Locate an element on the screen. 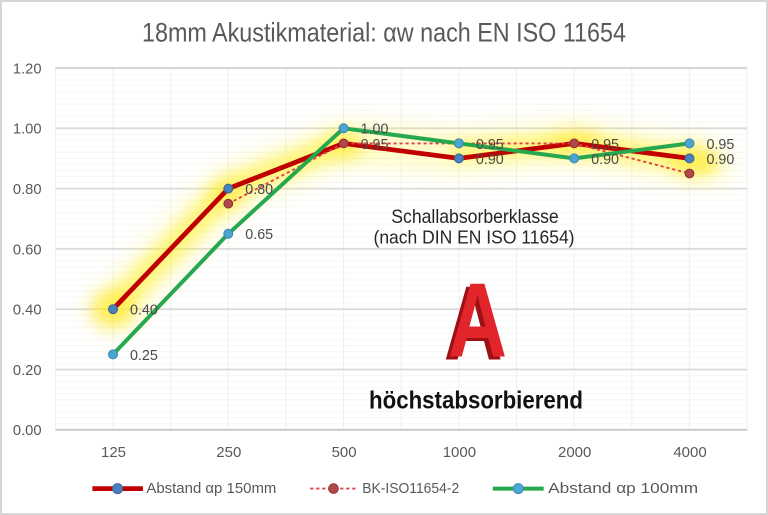  svg-text: 0.00 is located at coordinates (27, 431).